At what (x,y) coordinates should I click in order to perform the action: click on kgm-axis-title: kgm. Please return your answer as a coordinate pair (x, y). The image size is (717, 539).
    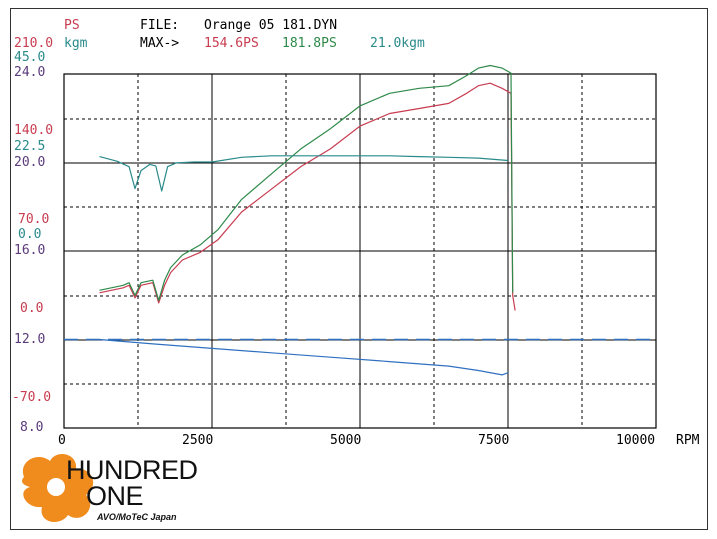
    Looking at the image, I should click on (76, 43).